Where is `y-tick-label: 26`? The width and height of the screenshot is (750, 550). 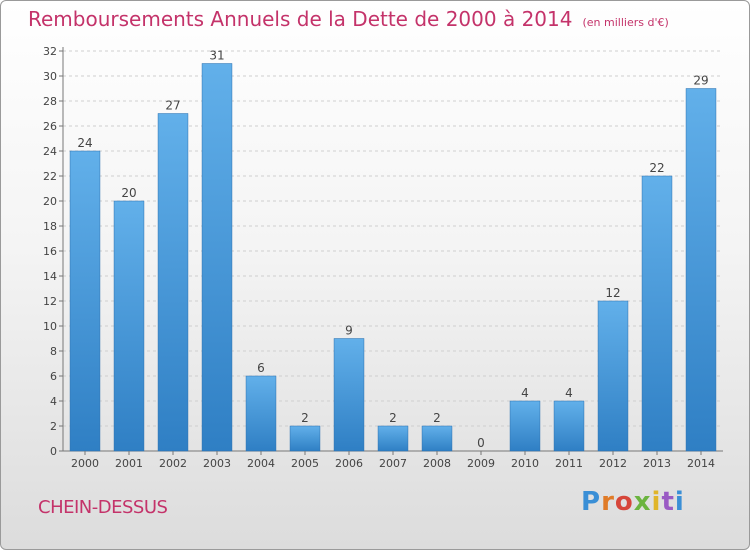 y-tick-label: 26 is located at coordinates (50, 126).